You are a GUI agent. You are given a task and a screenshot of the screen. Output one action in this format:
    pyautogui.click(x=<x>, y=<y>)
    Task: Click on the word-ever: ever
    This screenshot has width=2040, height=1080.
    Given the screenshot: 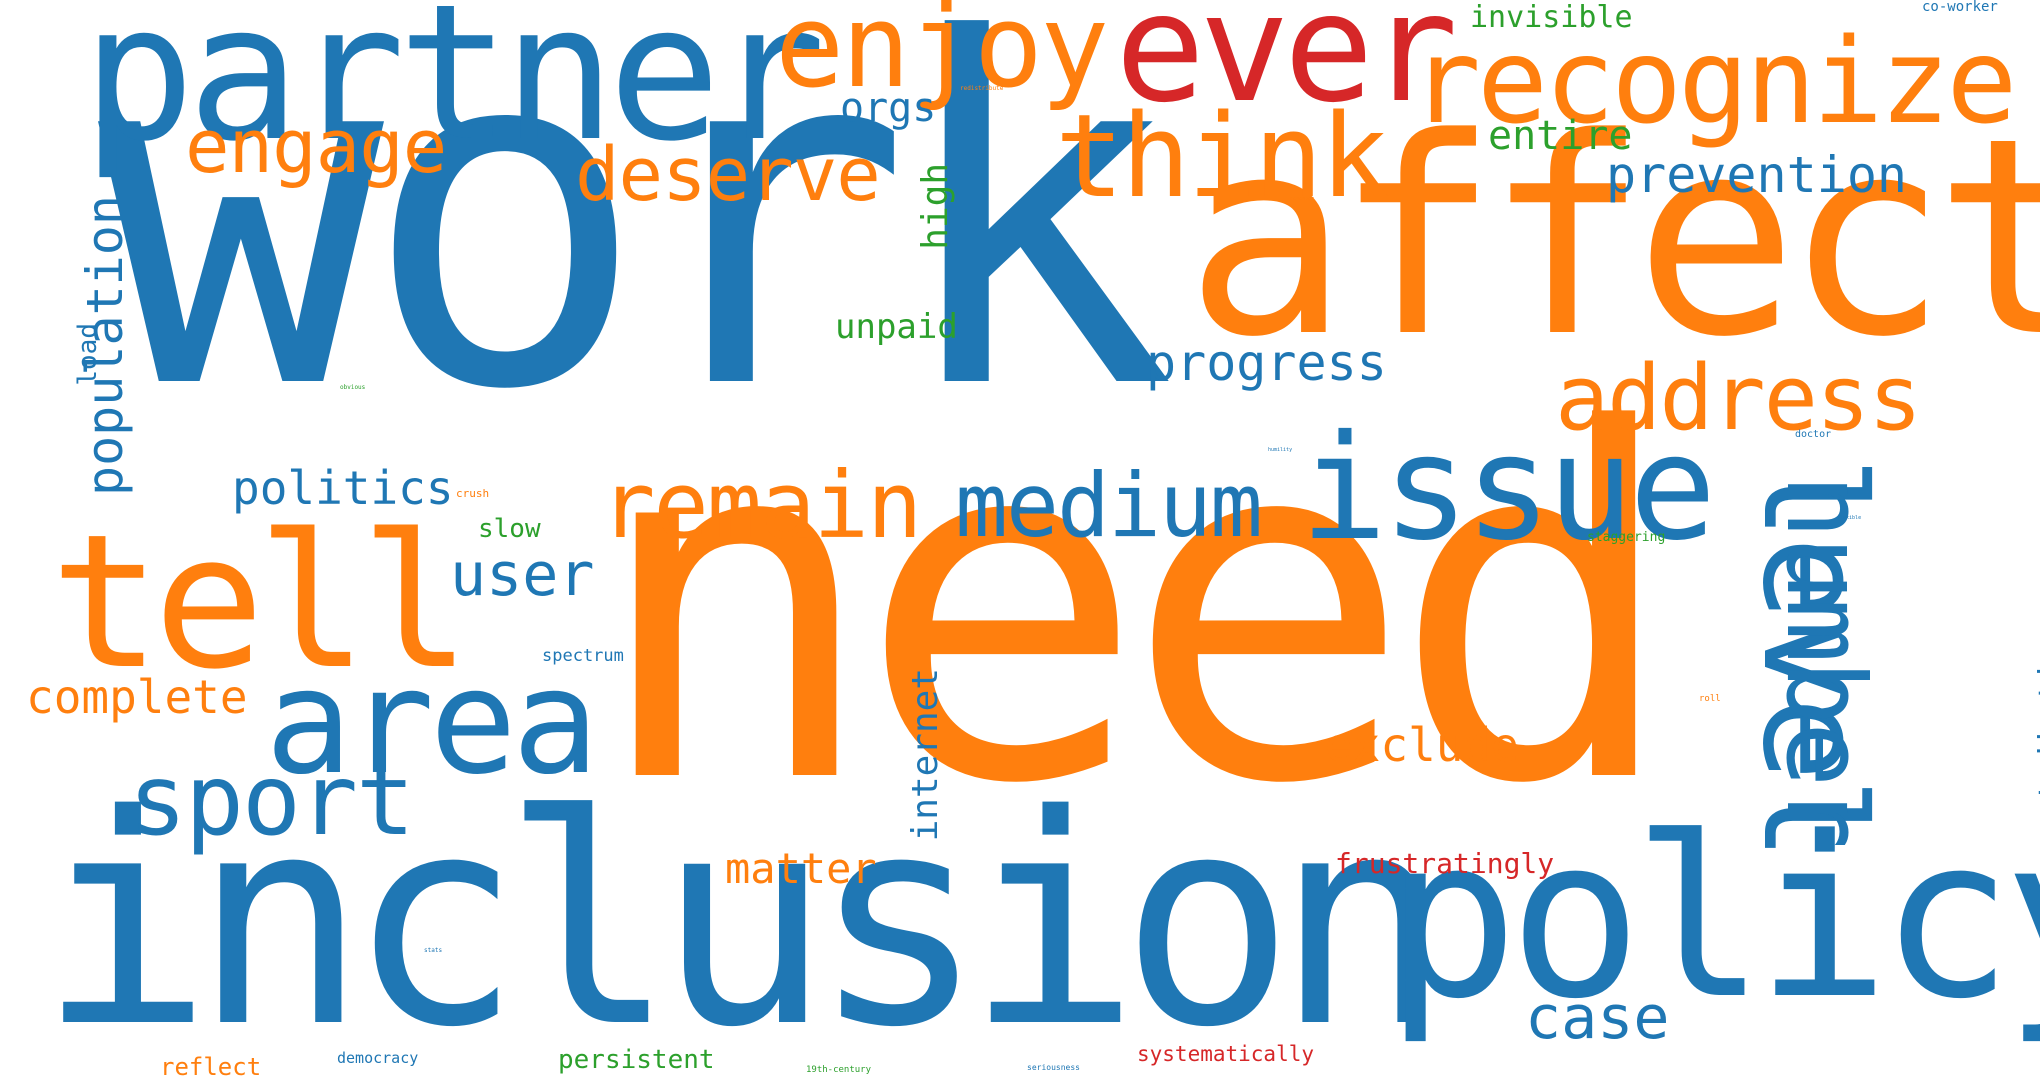 What is the action you would take?
    pyautogui.click(x=1286, y=68)
    